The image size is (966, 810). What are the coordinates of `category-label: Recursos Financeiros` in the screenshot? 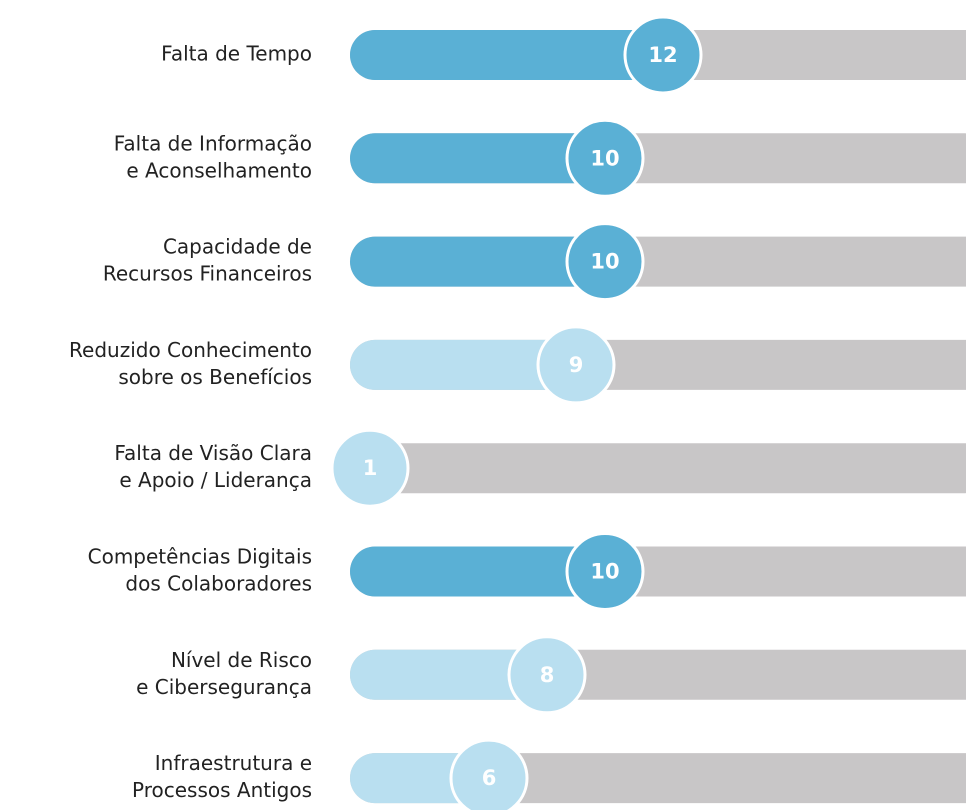 It's located at (207, 274).